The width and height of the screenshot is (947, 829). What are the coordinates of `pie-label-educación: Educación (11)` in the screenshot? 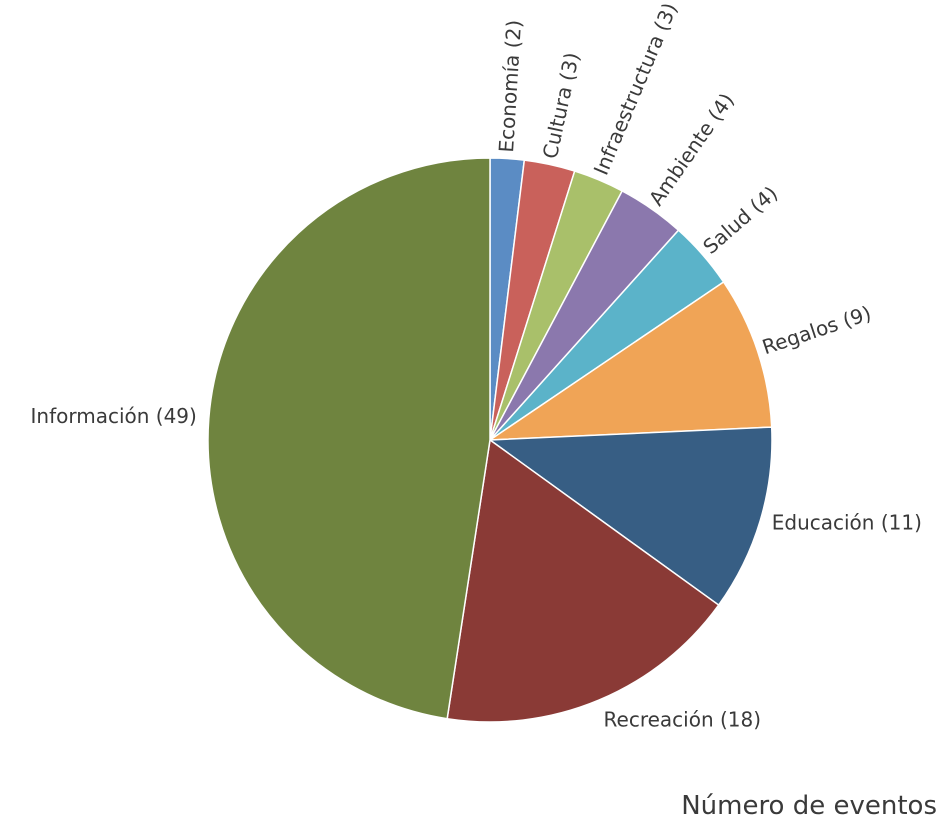 It's located at (847, 523).